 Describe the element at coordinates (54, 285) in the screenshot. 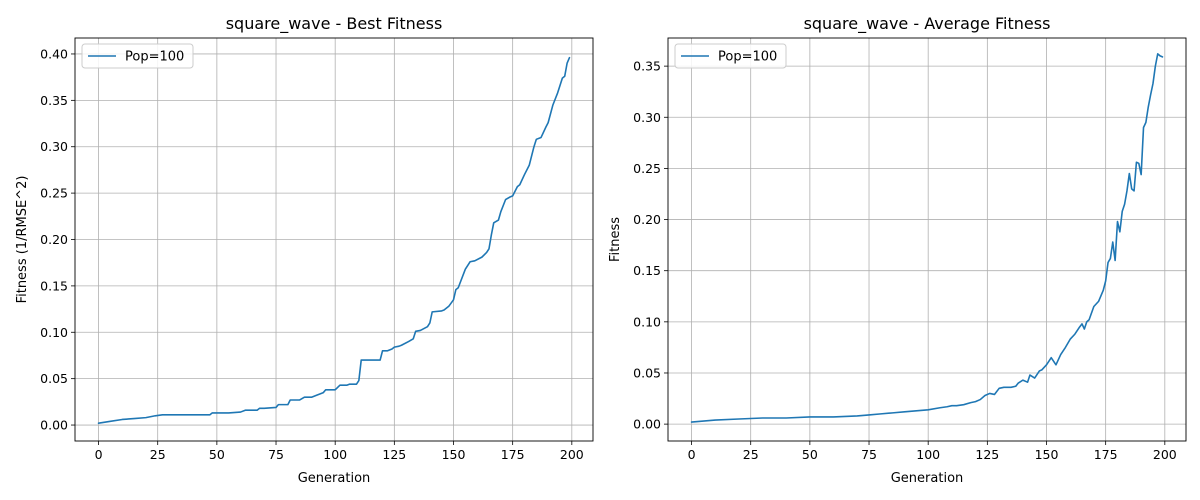

I see `chart-0-y-tick-label-3: 0.15` at that location.